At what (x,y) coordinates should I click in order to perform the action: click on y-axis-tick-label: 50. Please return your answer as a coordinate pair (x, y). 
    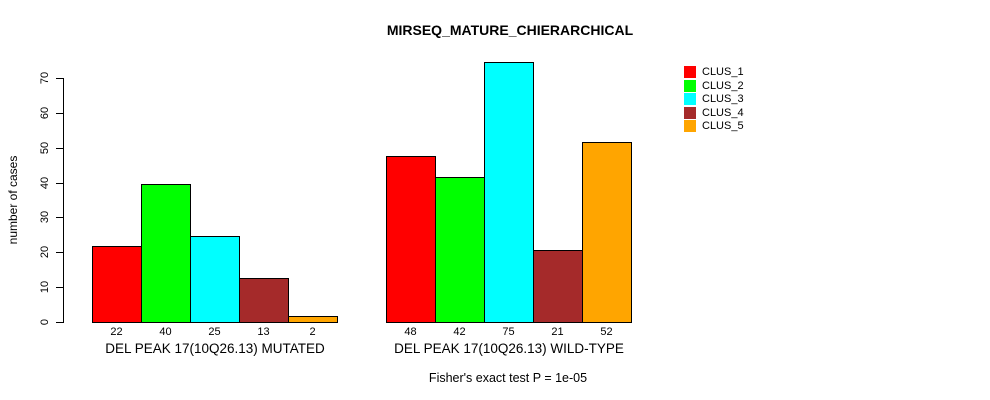
    Looking at the image, I should click on (45, 148).